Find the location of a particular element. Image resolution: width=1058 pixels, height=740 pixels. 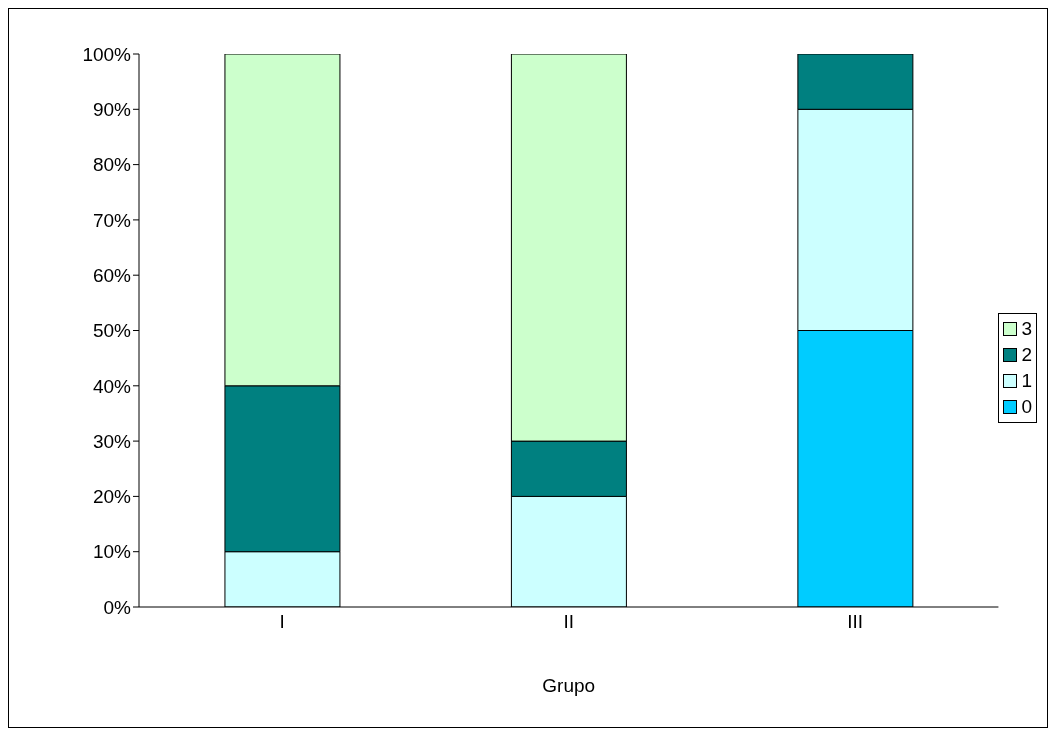

y-tick-label: 30% is located at coordinates (112, 441).